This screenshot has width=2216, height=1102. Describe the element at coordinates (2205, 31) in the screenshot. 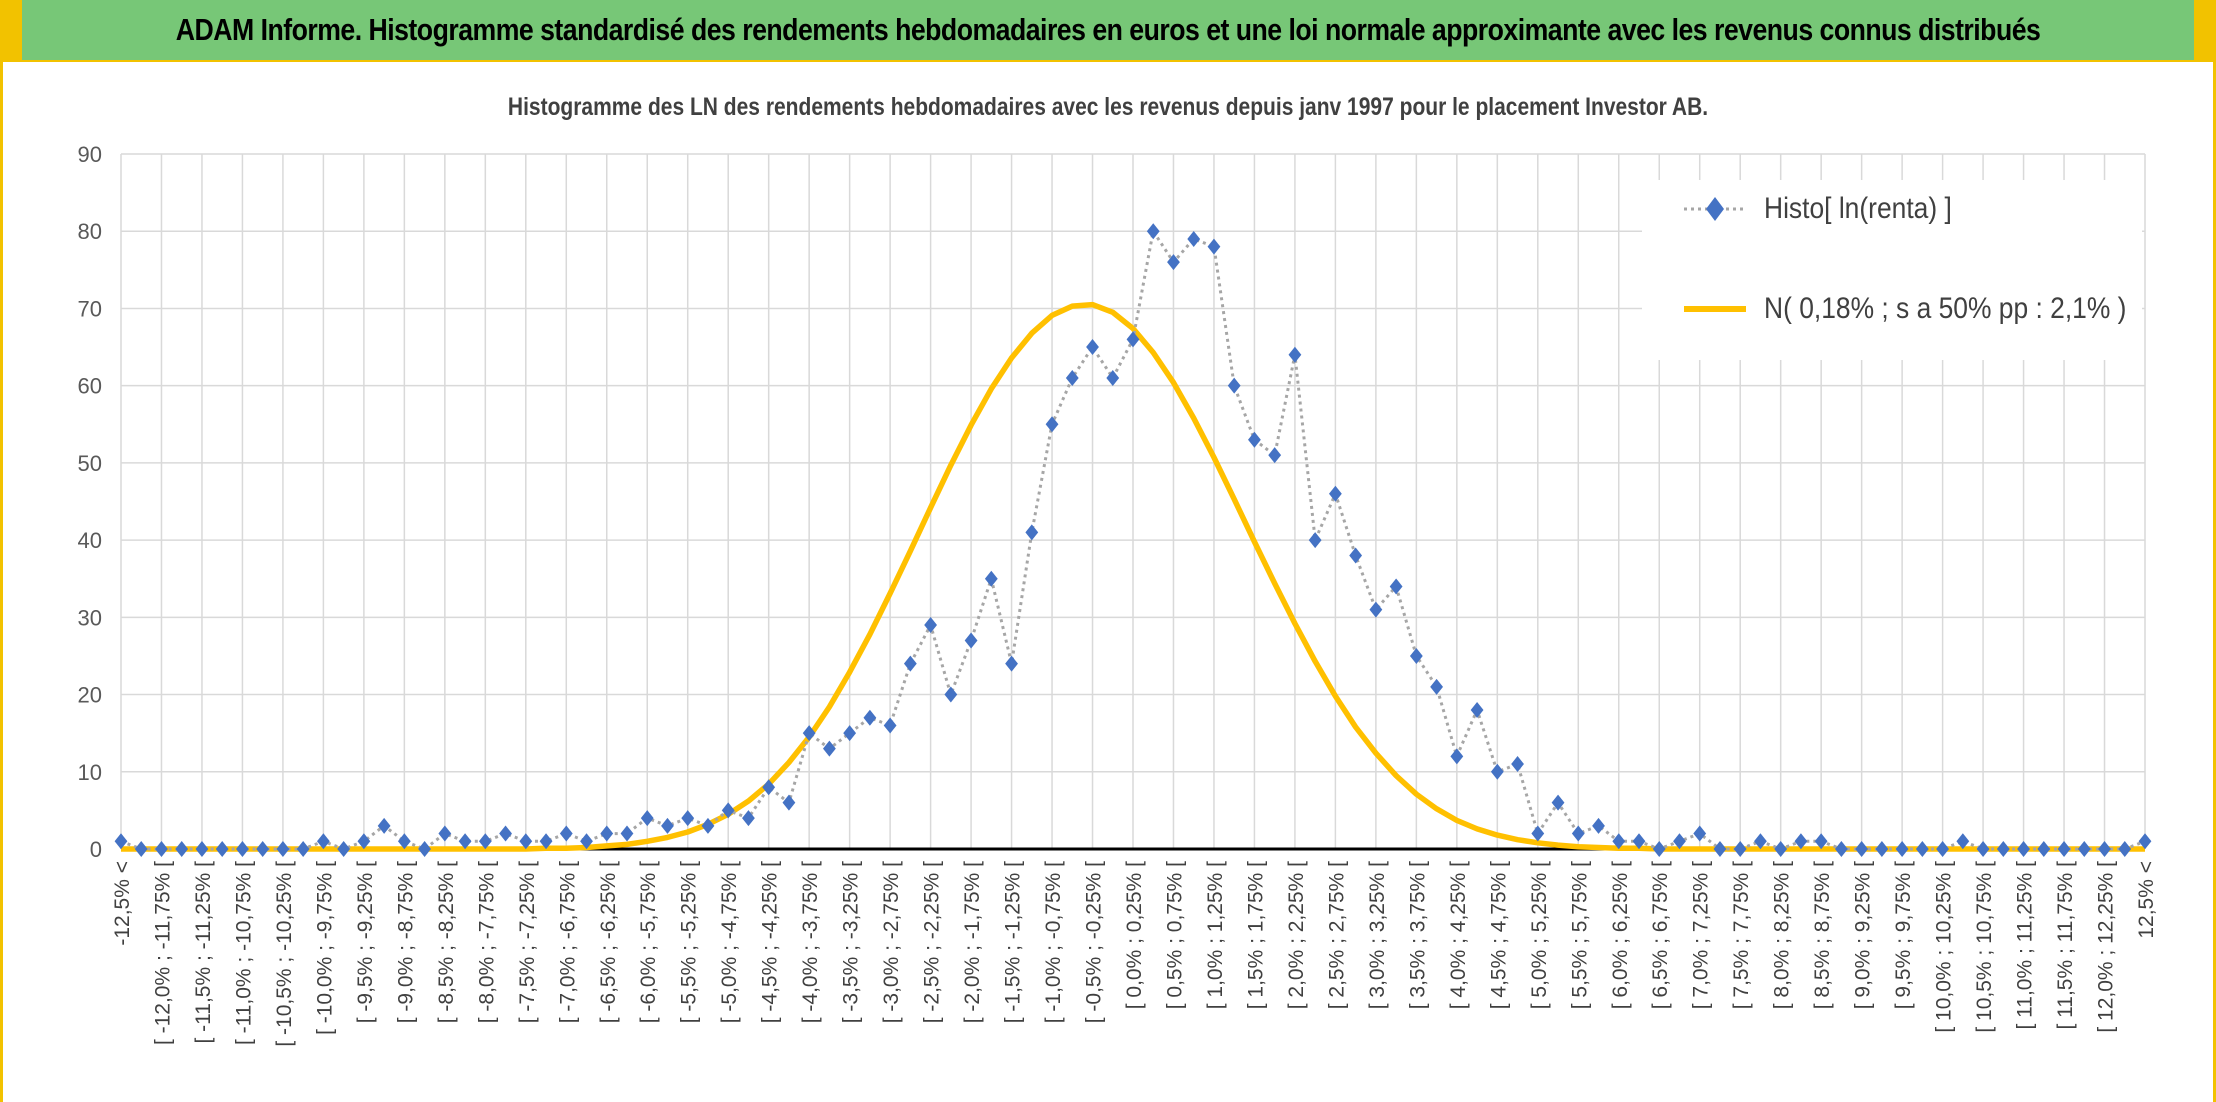

I see `banner-corner-right` at that location.